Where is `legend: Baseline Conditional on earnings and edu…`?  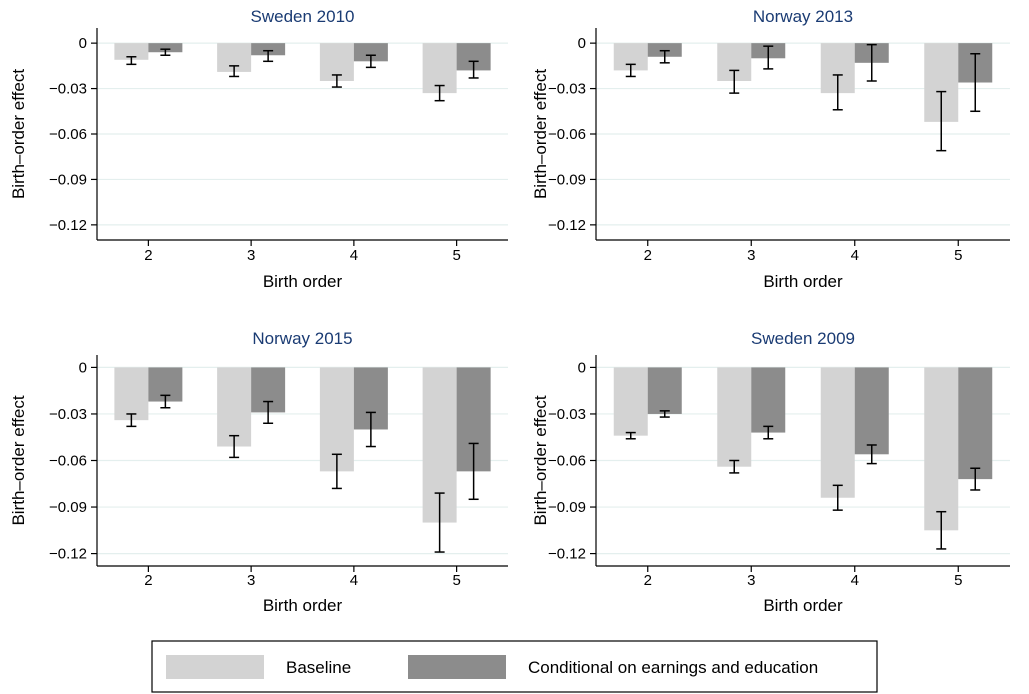 legend: Baseline Conditional on earnings and edu… is located at coordinates (514, 666).